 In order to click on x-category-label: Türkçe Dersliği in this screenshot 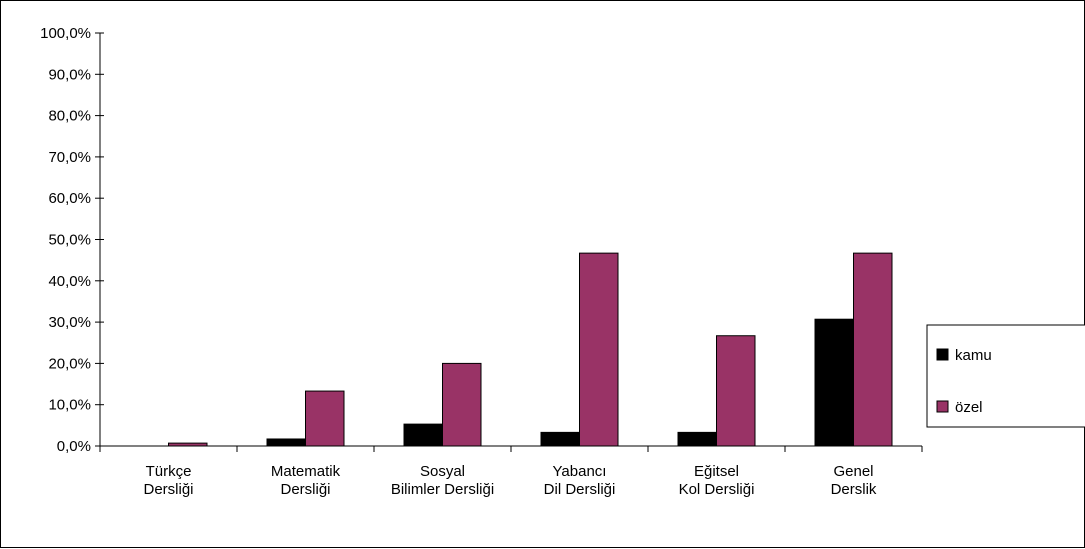, I will do `click(168, 480)`.